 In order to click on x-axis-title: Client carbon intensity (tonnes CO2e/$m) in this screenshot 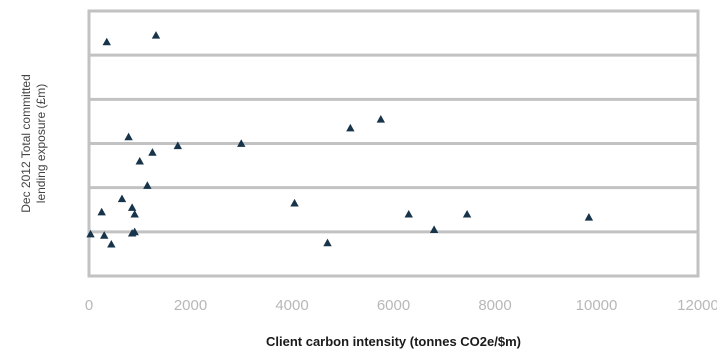, I will do `click(393, 341)`.